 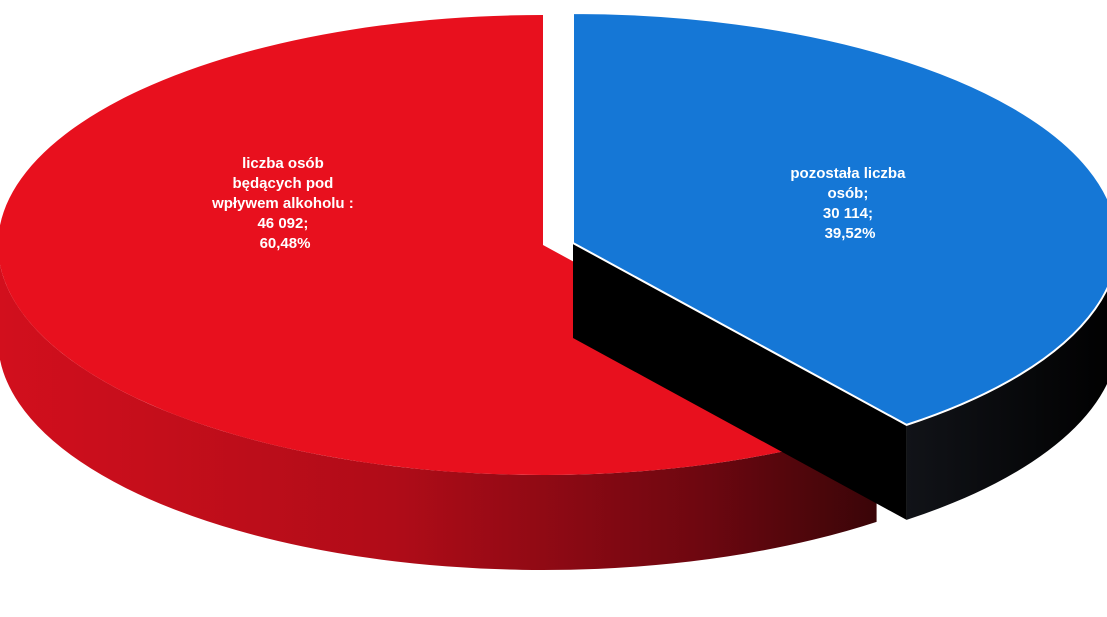 I want to click on slice-label-line: osób;, so click(x=848, y=193).